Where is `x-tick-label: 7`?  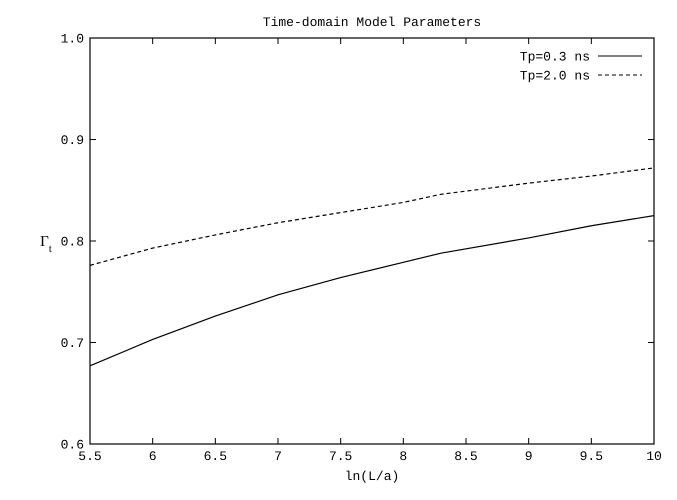 x-tick-label: 7 is located at coordinates (278, 456).